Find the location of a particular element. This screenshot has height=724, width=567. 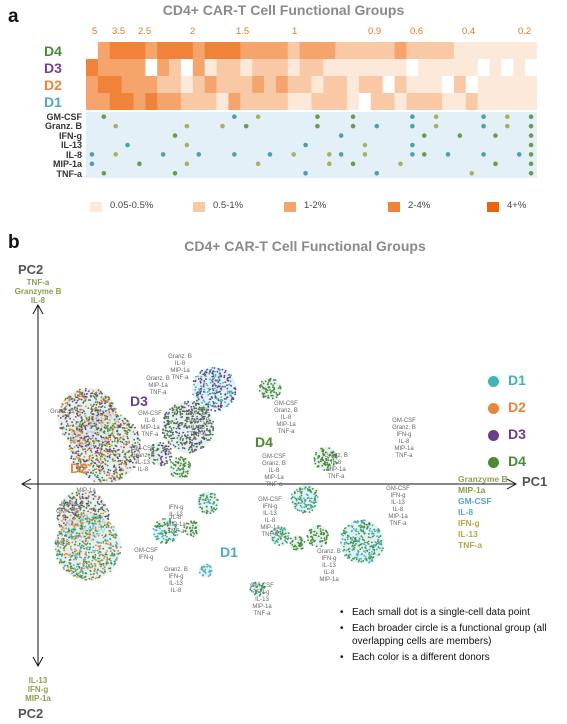

cytokine-label: MIP-1a is located at coordinates (67, 164).